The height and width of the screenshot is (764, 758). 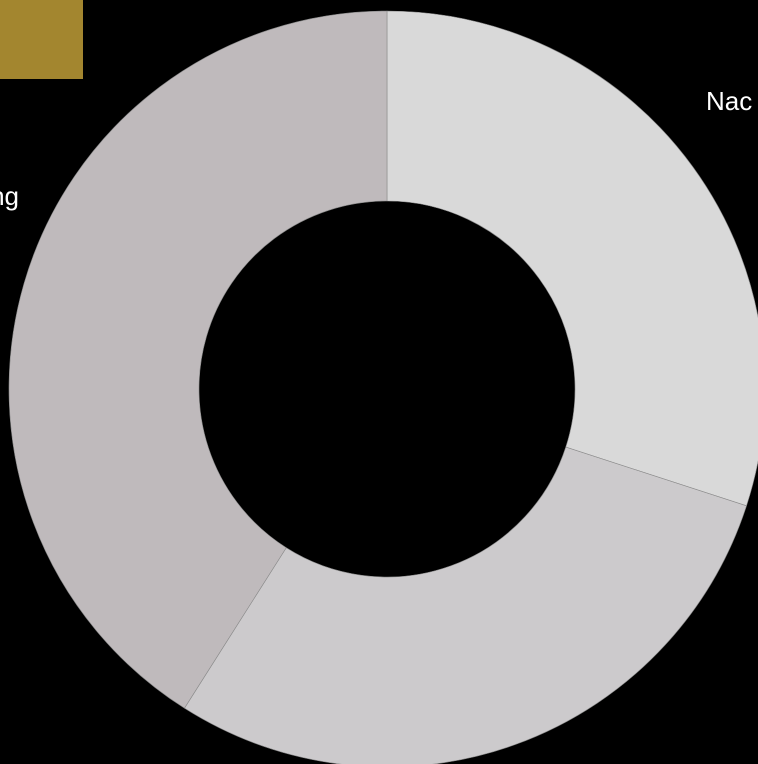 I want to click on segment-label-0: Nac, so click(x=729, y=101).